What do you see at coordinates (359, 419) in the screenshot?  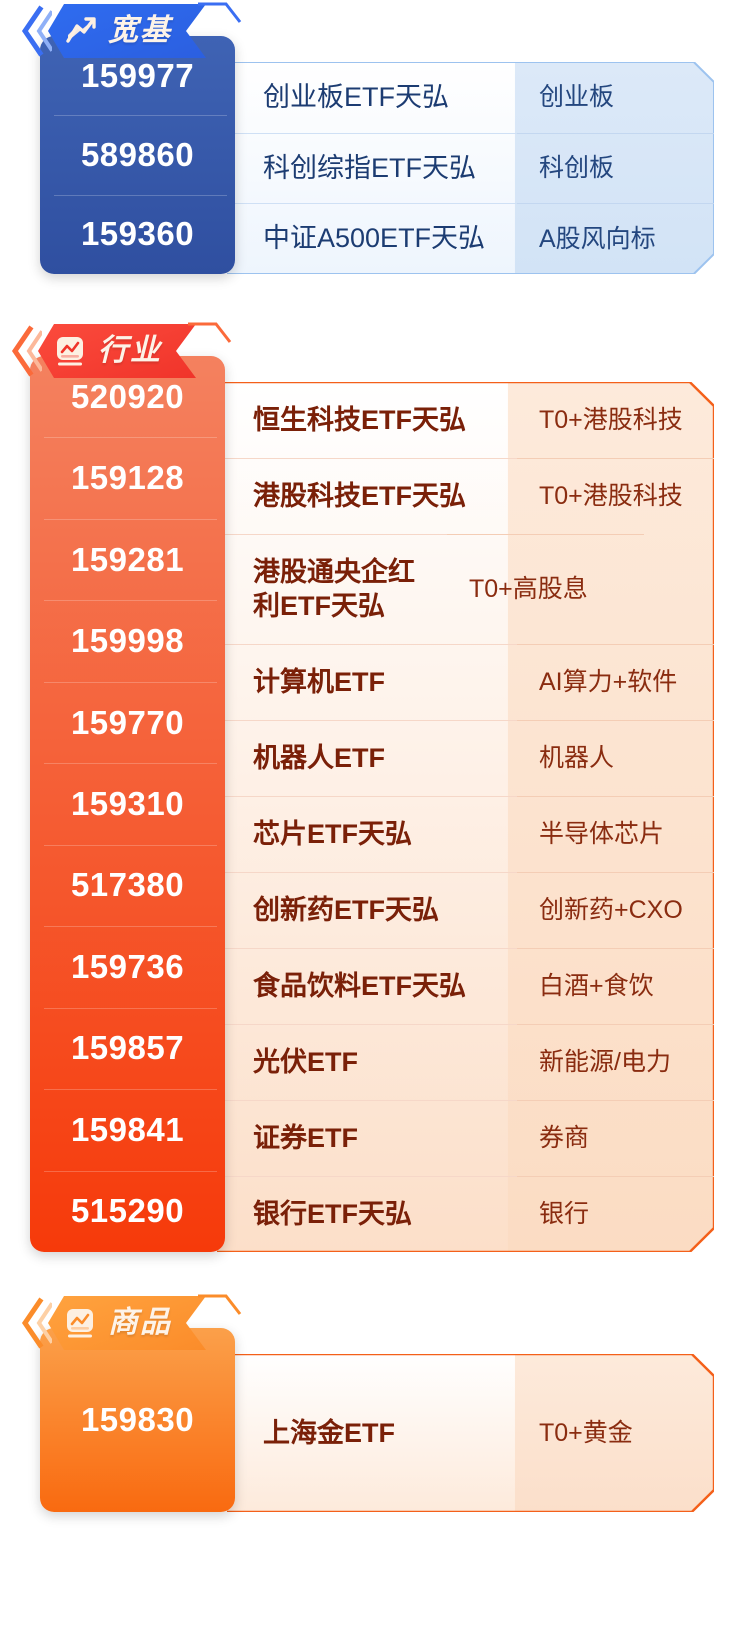 I see `etf-name: 恒生科技ETF天弘` at bounding box center [359, 419].